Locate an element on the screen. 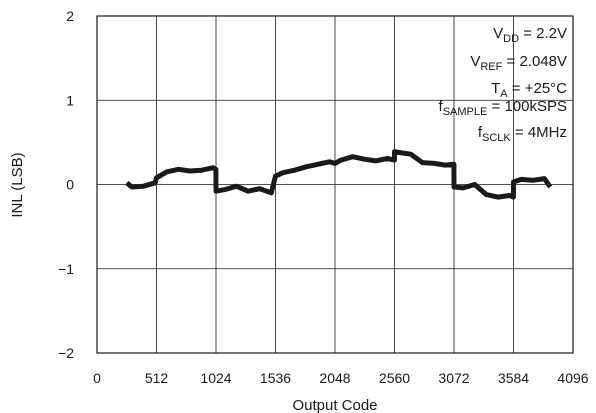 The height and width of the screenshot is (413, 596). x-tick-label: 0 is located at coordinates (97, 378).